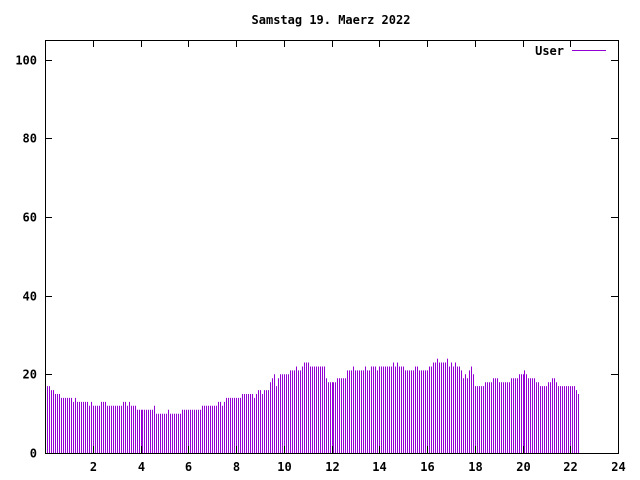  Describe the element at coordinates (236, 467) in the screenshot. I see `x-tick-label: 8` at that location.